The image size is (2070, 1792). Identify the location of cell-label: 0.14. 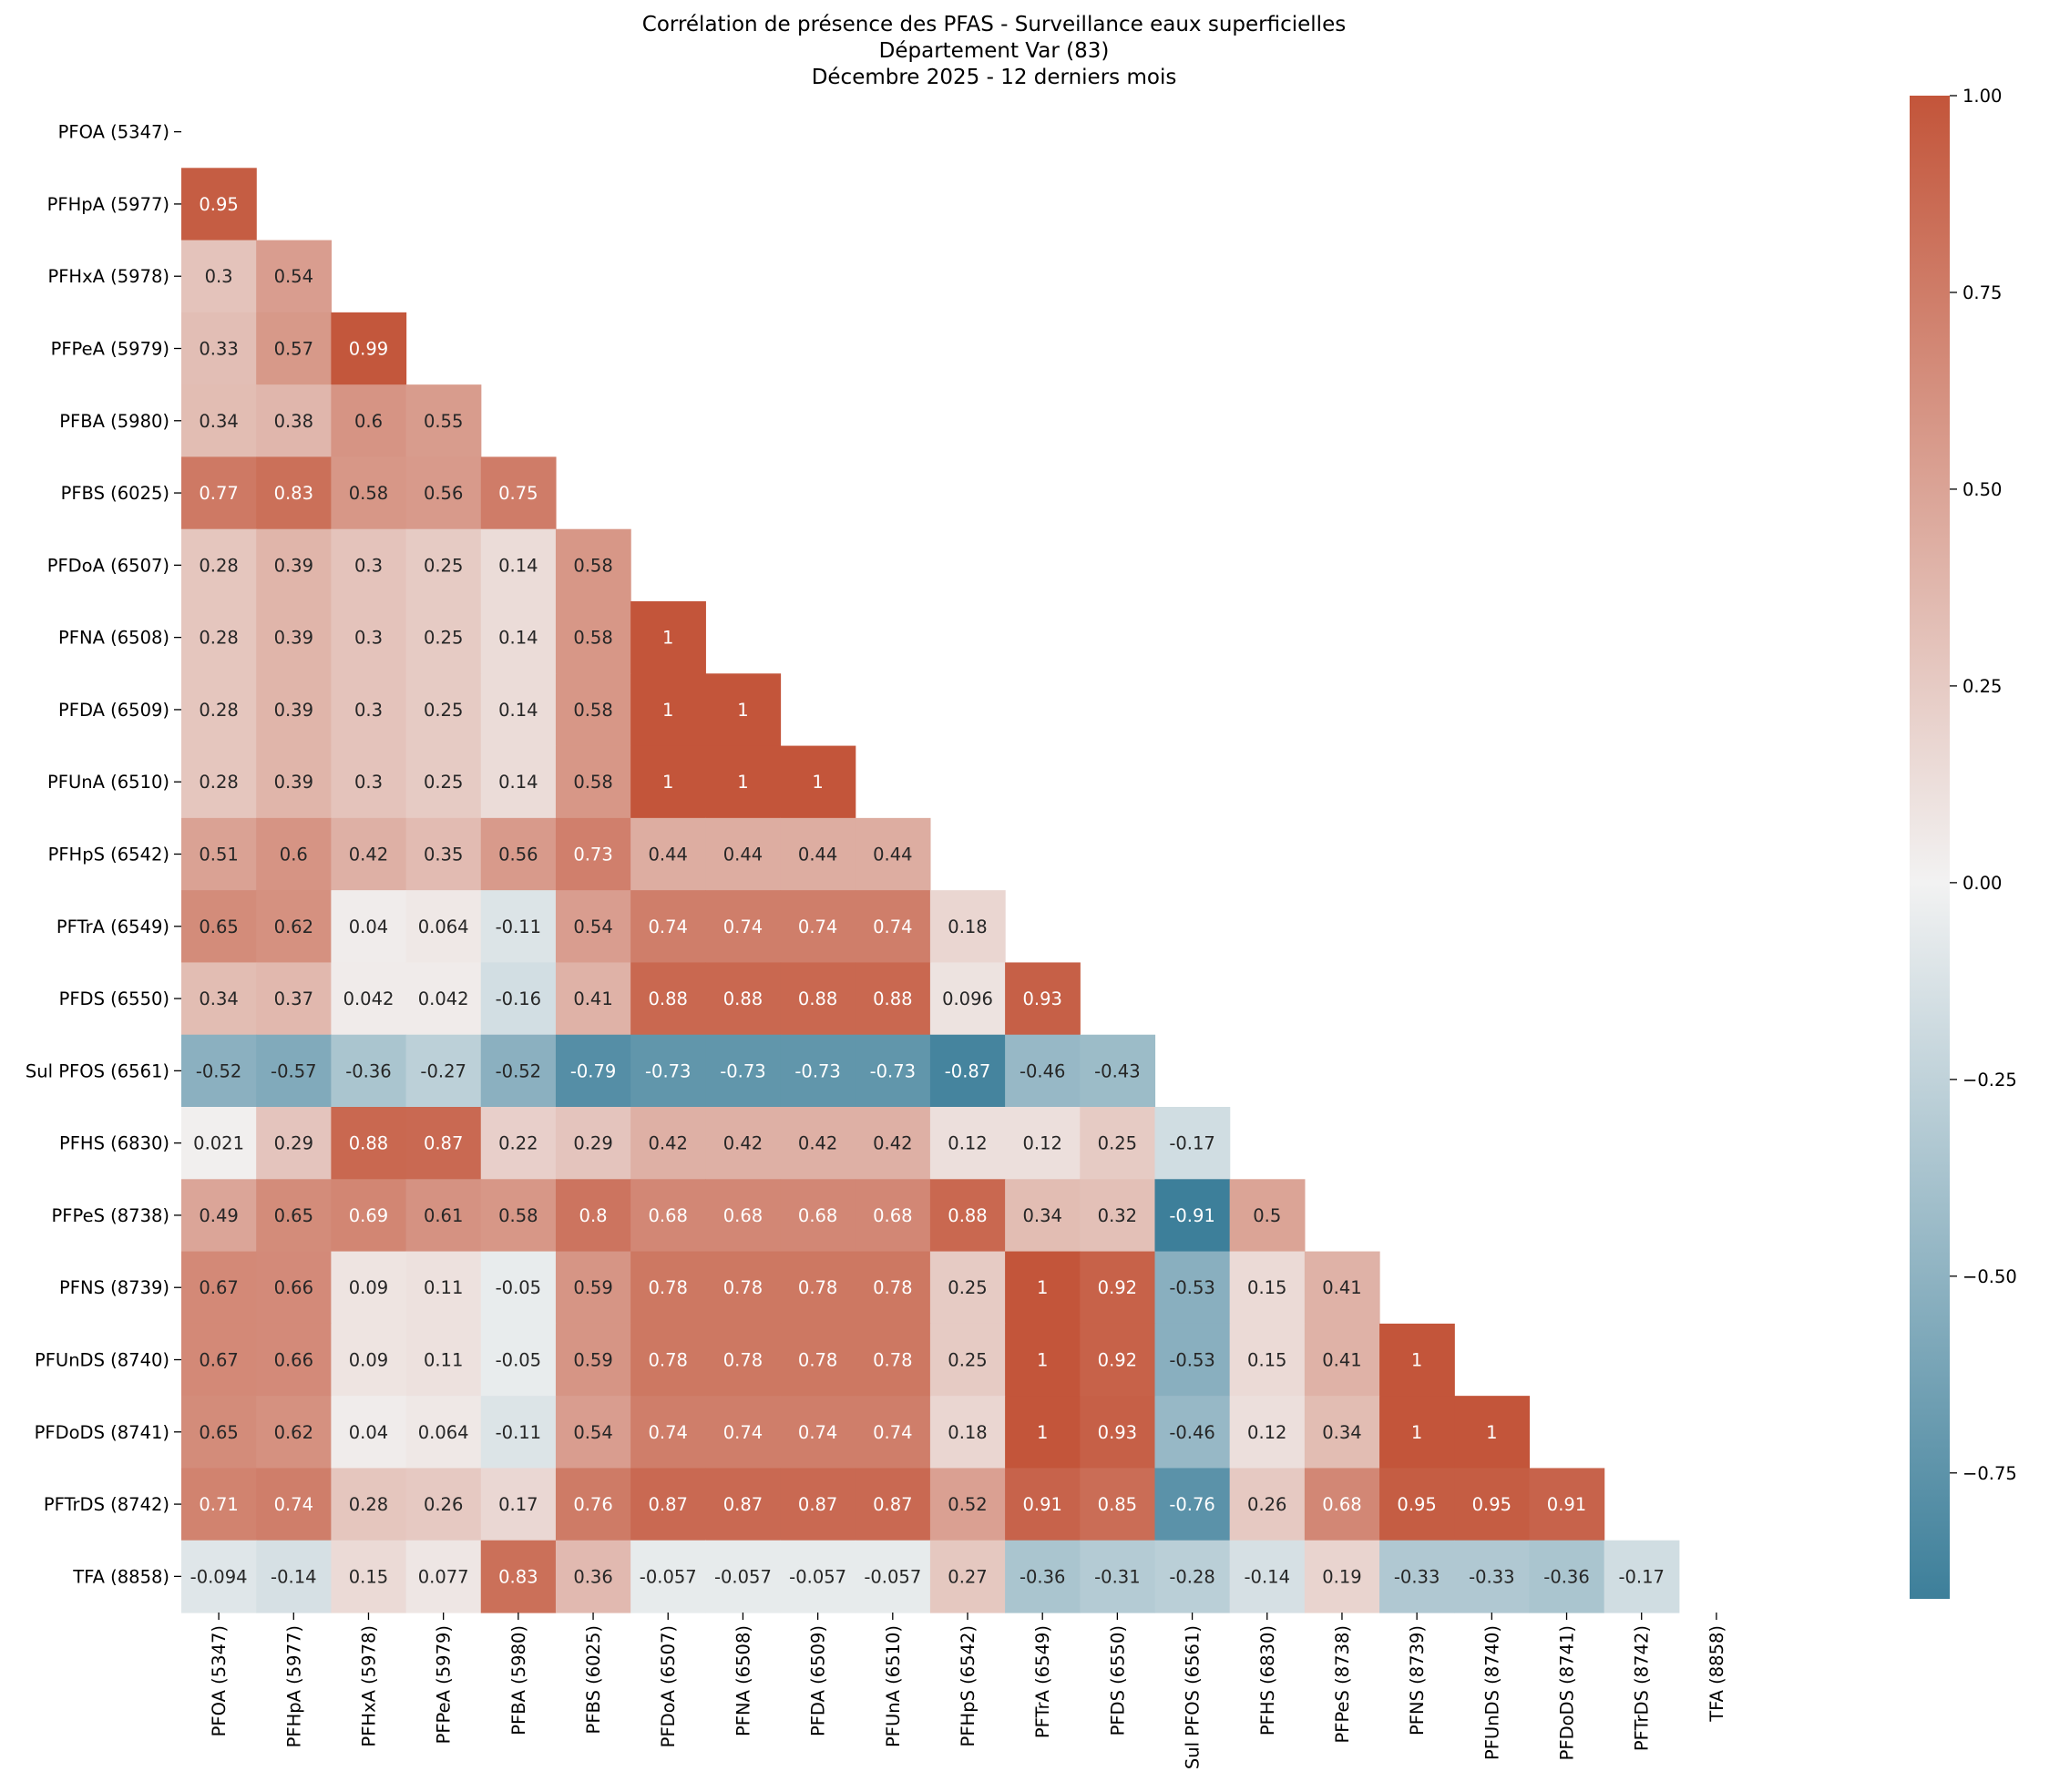
(518, 710).